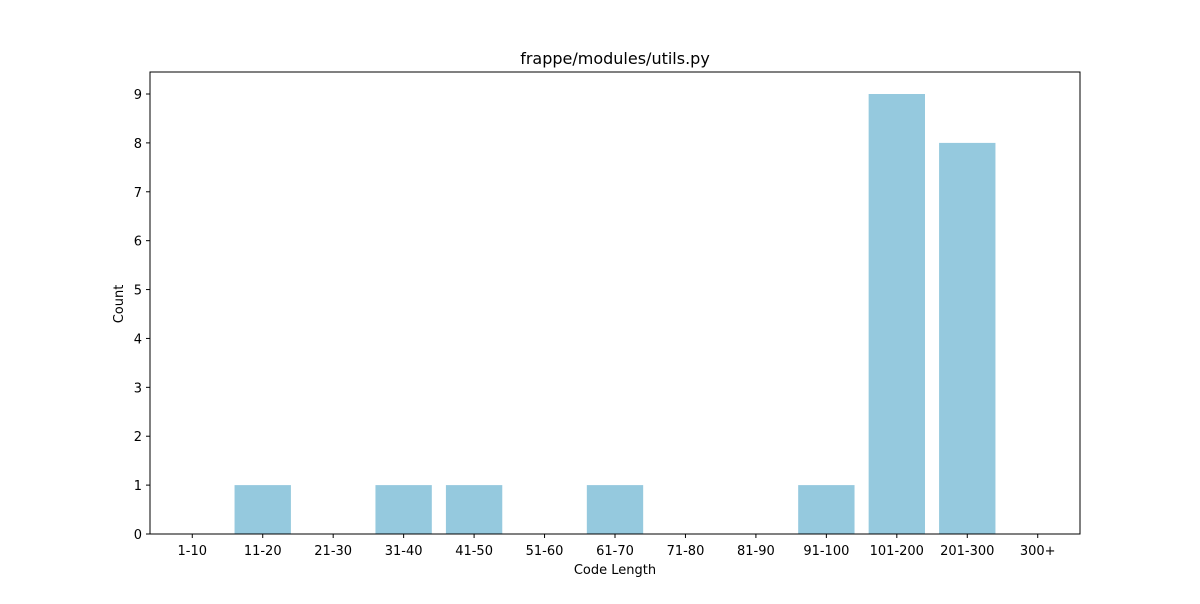 Image resolution: width=1200 pixels, height=604 pixels. Describe the element at coordinates (263, 551) in the screenshot. I see `x-tick-label: 11-20` at that location.